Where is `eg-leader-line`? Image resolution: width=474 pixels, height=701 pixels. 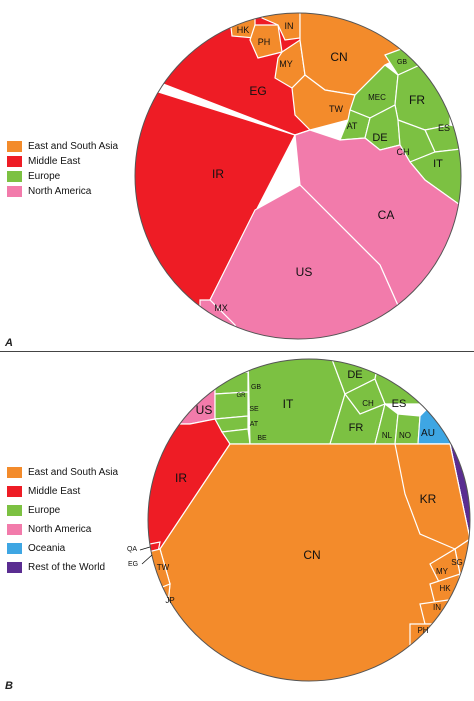 eg-leader-line is located at coordinates (147, 559).